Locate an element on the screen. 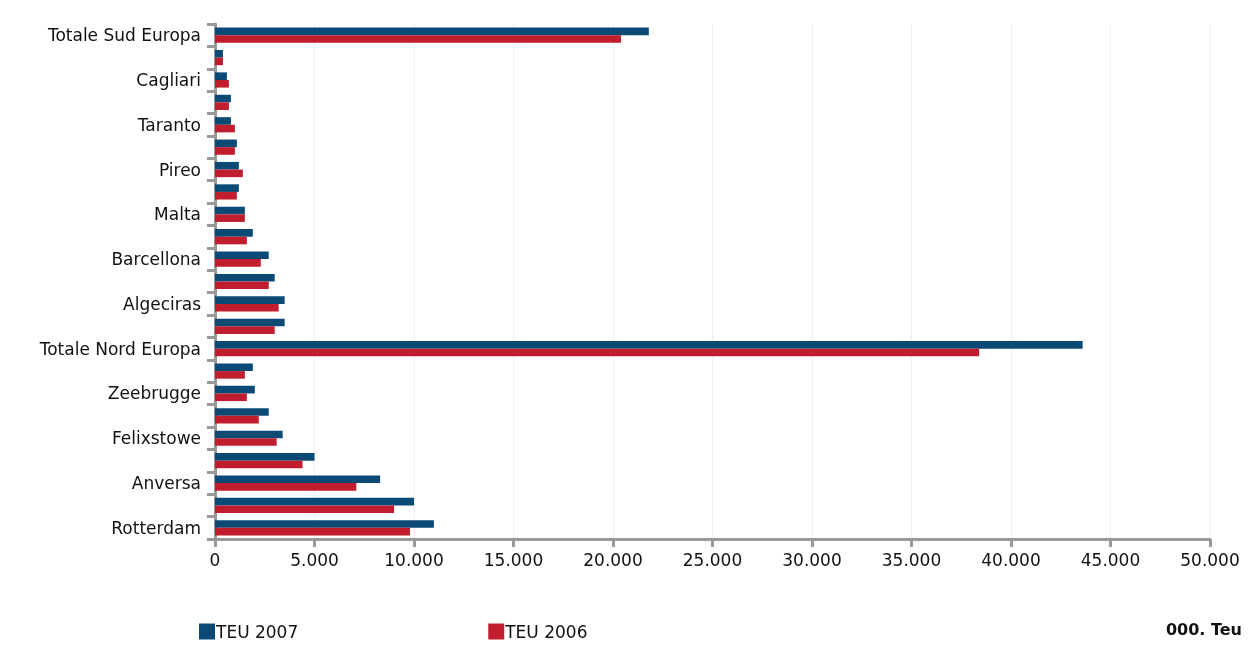  legend-label: TEU 2007 is located at coordinates (257, 631).